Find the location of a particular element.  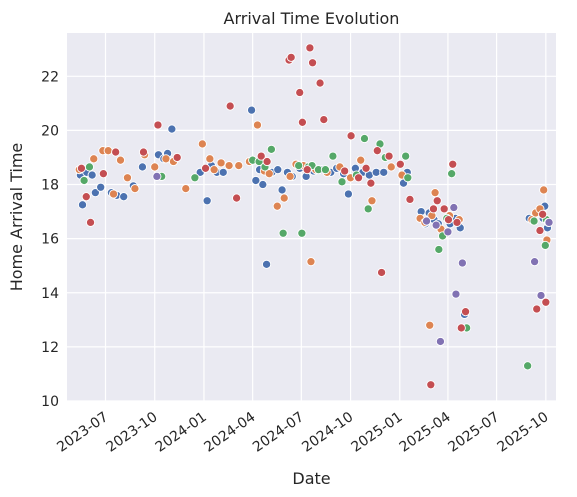

y-tick-label: 14 is located at coordinates (50, 294).